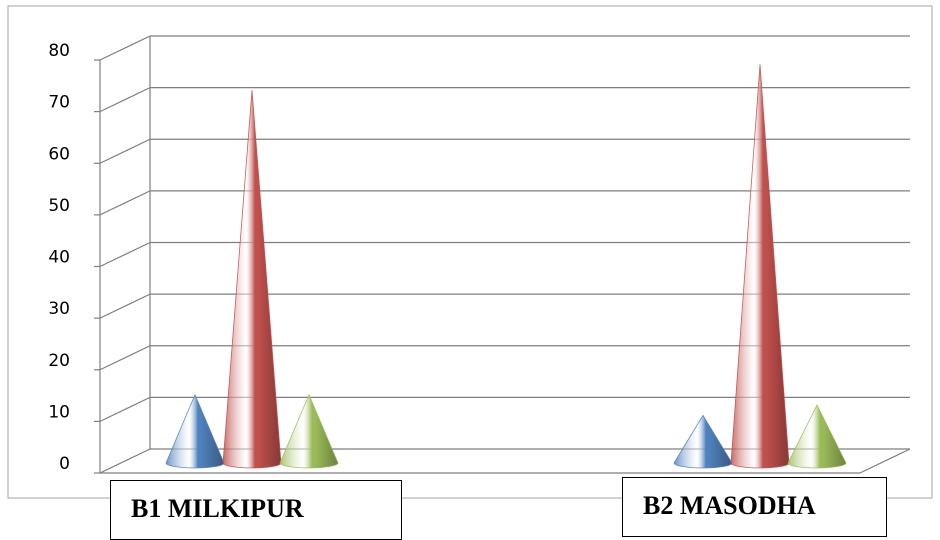  Describe the element at coordinates (64, 464) in the screenshot. I see `y-tick-label: 0` at that location.